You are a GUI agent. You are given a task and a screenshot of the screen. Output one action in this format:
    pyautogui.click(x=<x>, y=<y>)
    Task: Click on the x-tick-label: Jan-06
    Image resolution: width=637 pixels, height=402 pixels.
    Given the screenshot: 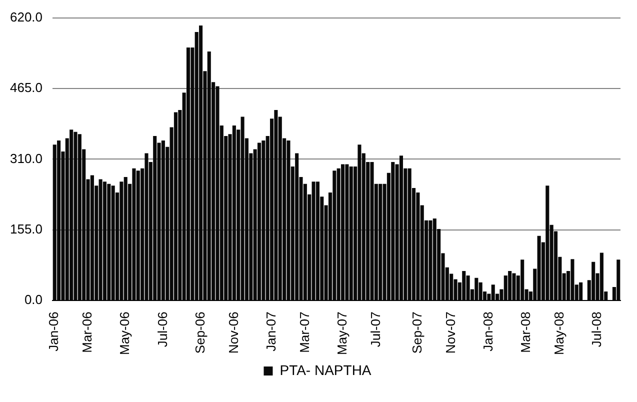 What is the action you would take?
    pyautogui.click(x=54, y=332)
    